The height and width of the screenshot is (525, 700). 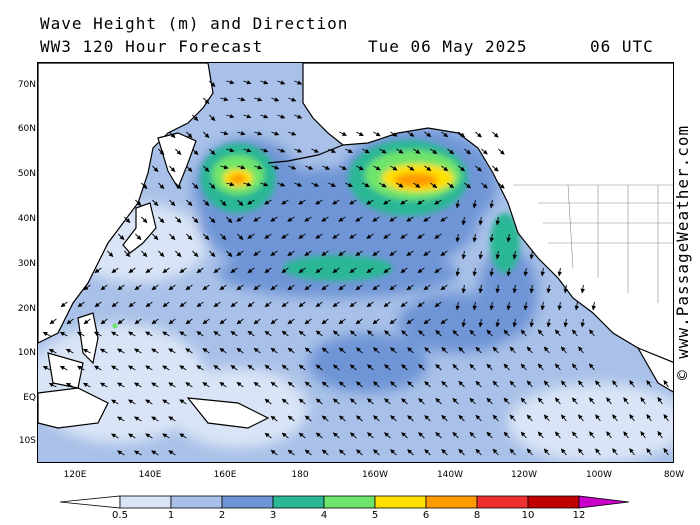 What do you see at coordinates (26, 309) in the screenshot?
I see `lat-label-20n: 20N` at bounding box center [26, 309].